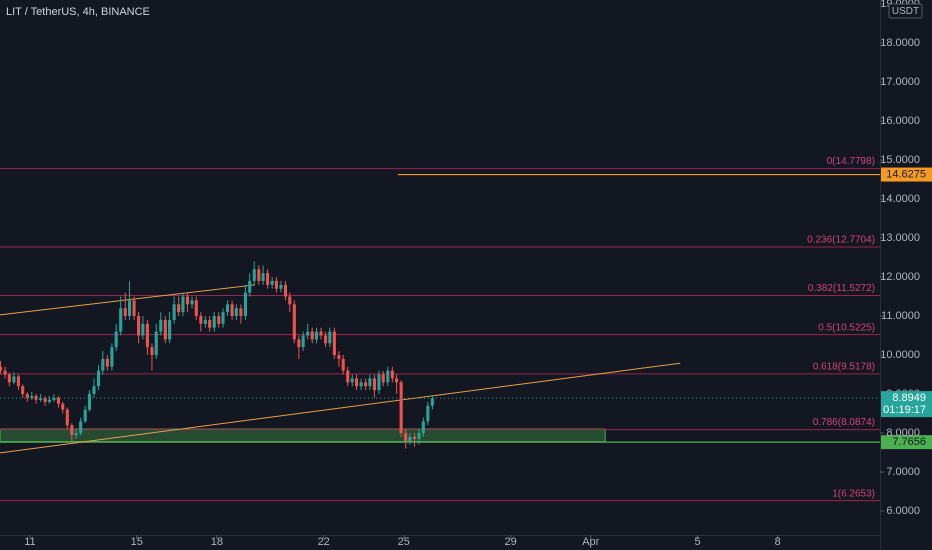 Image resolution: width=932 pixels, height=550 pixels. What do you see at coordinates (900, 316) in the screenshot?
I see `y-tick-label: 11.0000` at bounding box center [900, 316].